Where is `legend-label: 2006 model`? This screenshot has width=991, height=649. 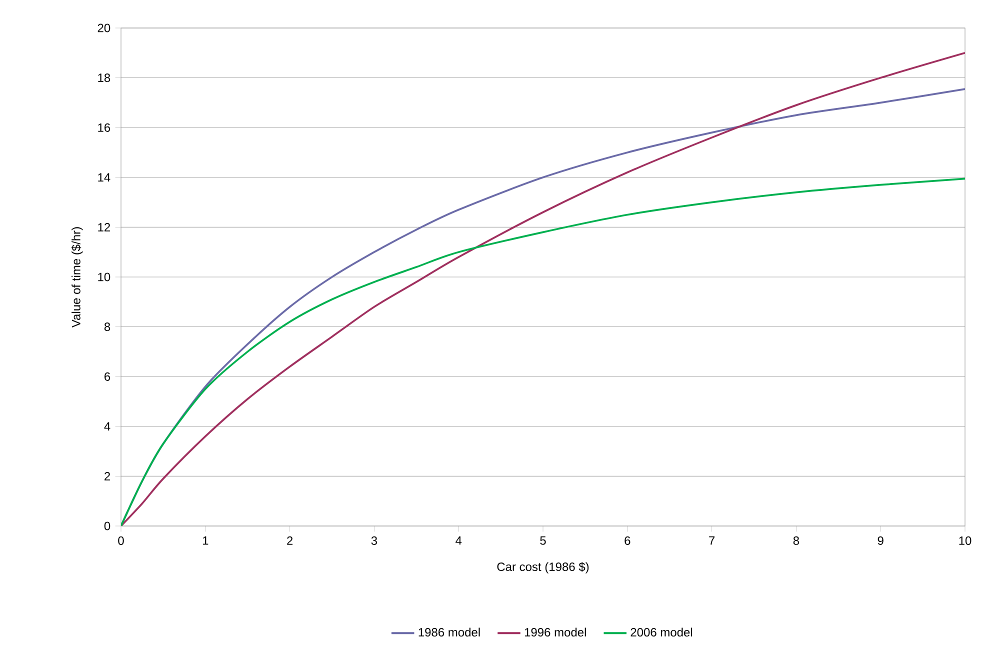
legend-label: 2006 model is located at coordinates (661, 632).